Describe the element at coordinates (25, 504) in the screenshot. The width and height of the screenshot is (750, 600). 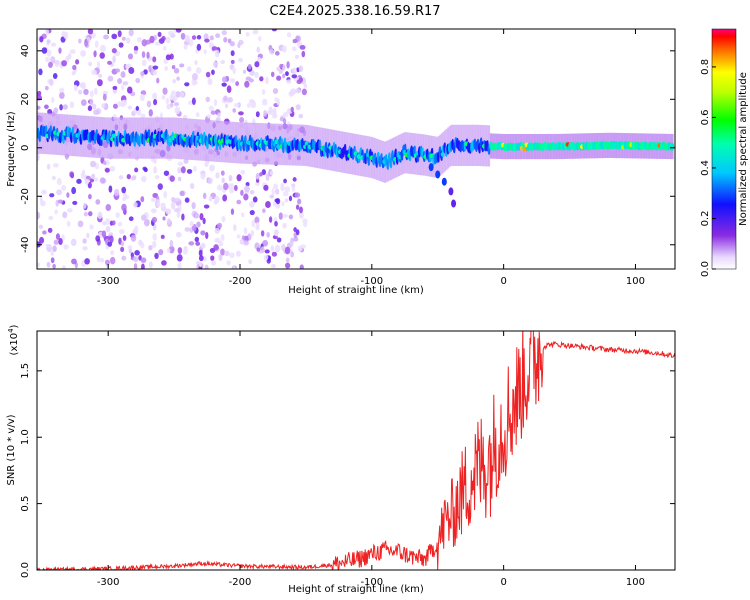
I see `y-tick-label: 0.5` at that location.